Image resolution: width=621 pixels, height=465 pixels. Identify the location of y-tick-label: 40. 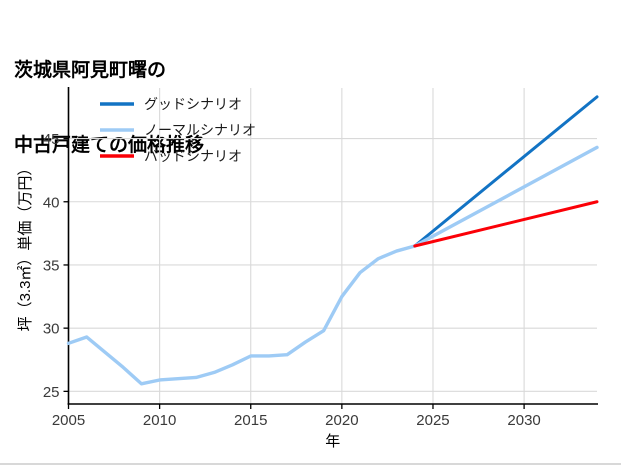
(51, 202).